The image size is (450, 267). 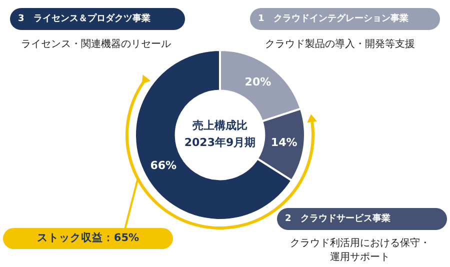 What do you see at coordinates (284, 142) in the screenshot?
I see `data-label: 14%` at bounding box center [284, 142].